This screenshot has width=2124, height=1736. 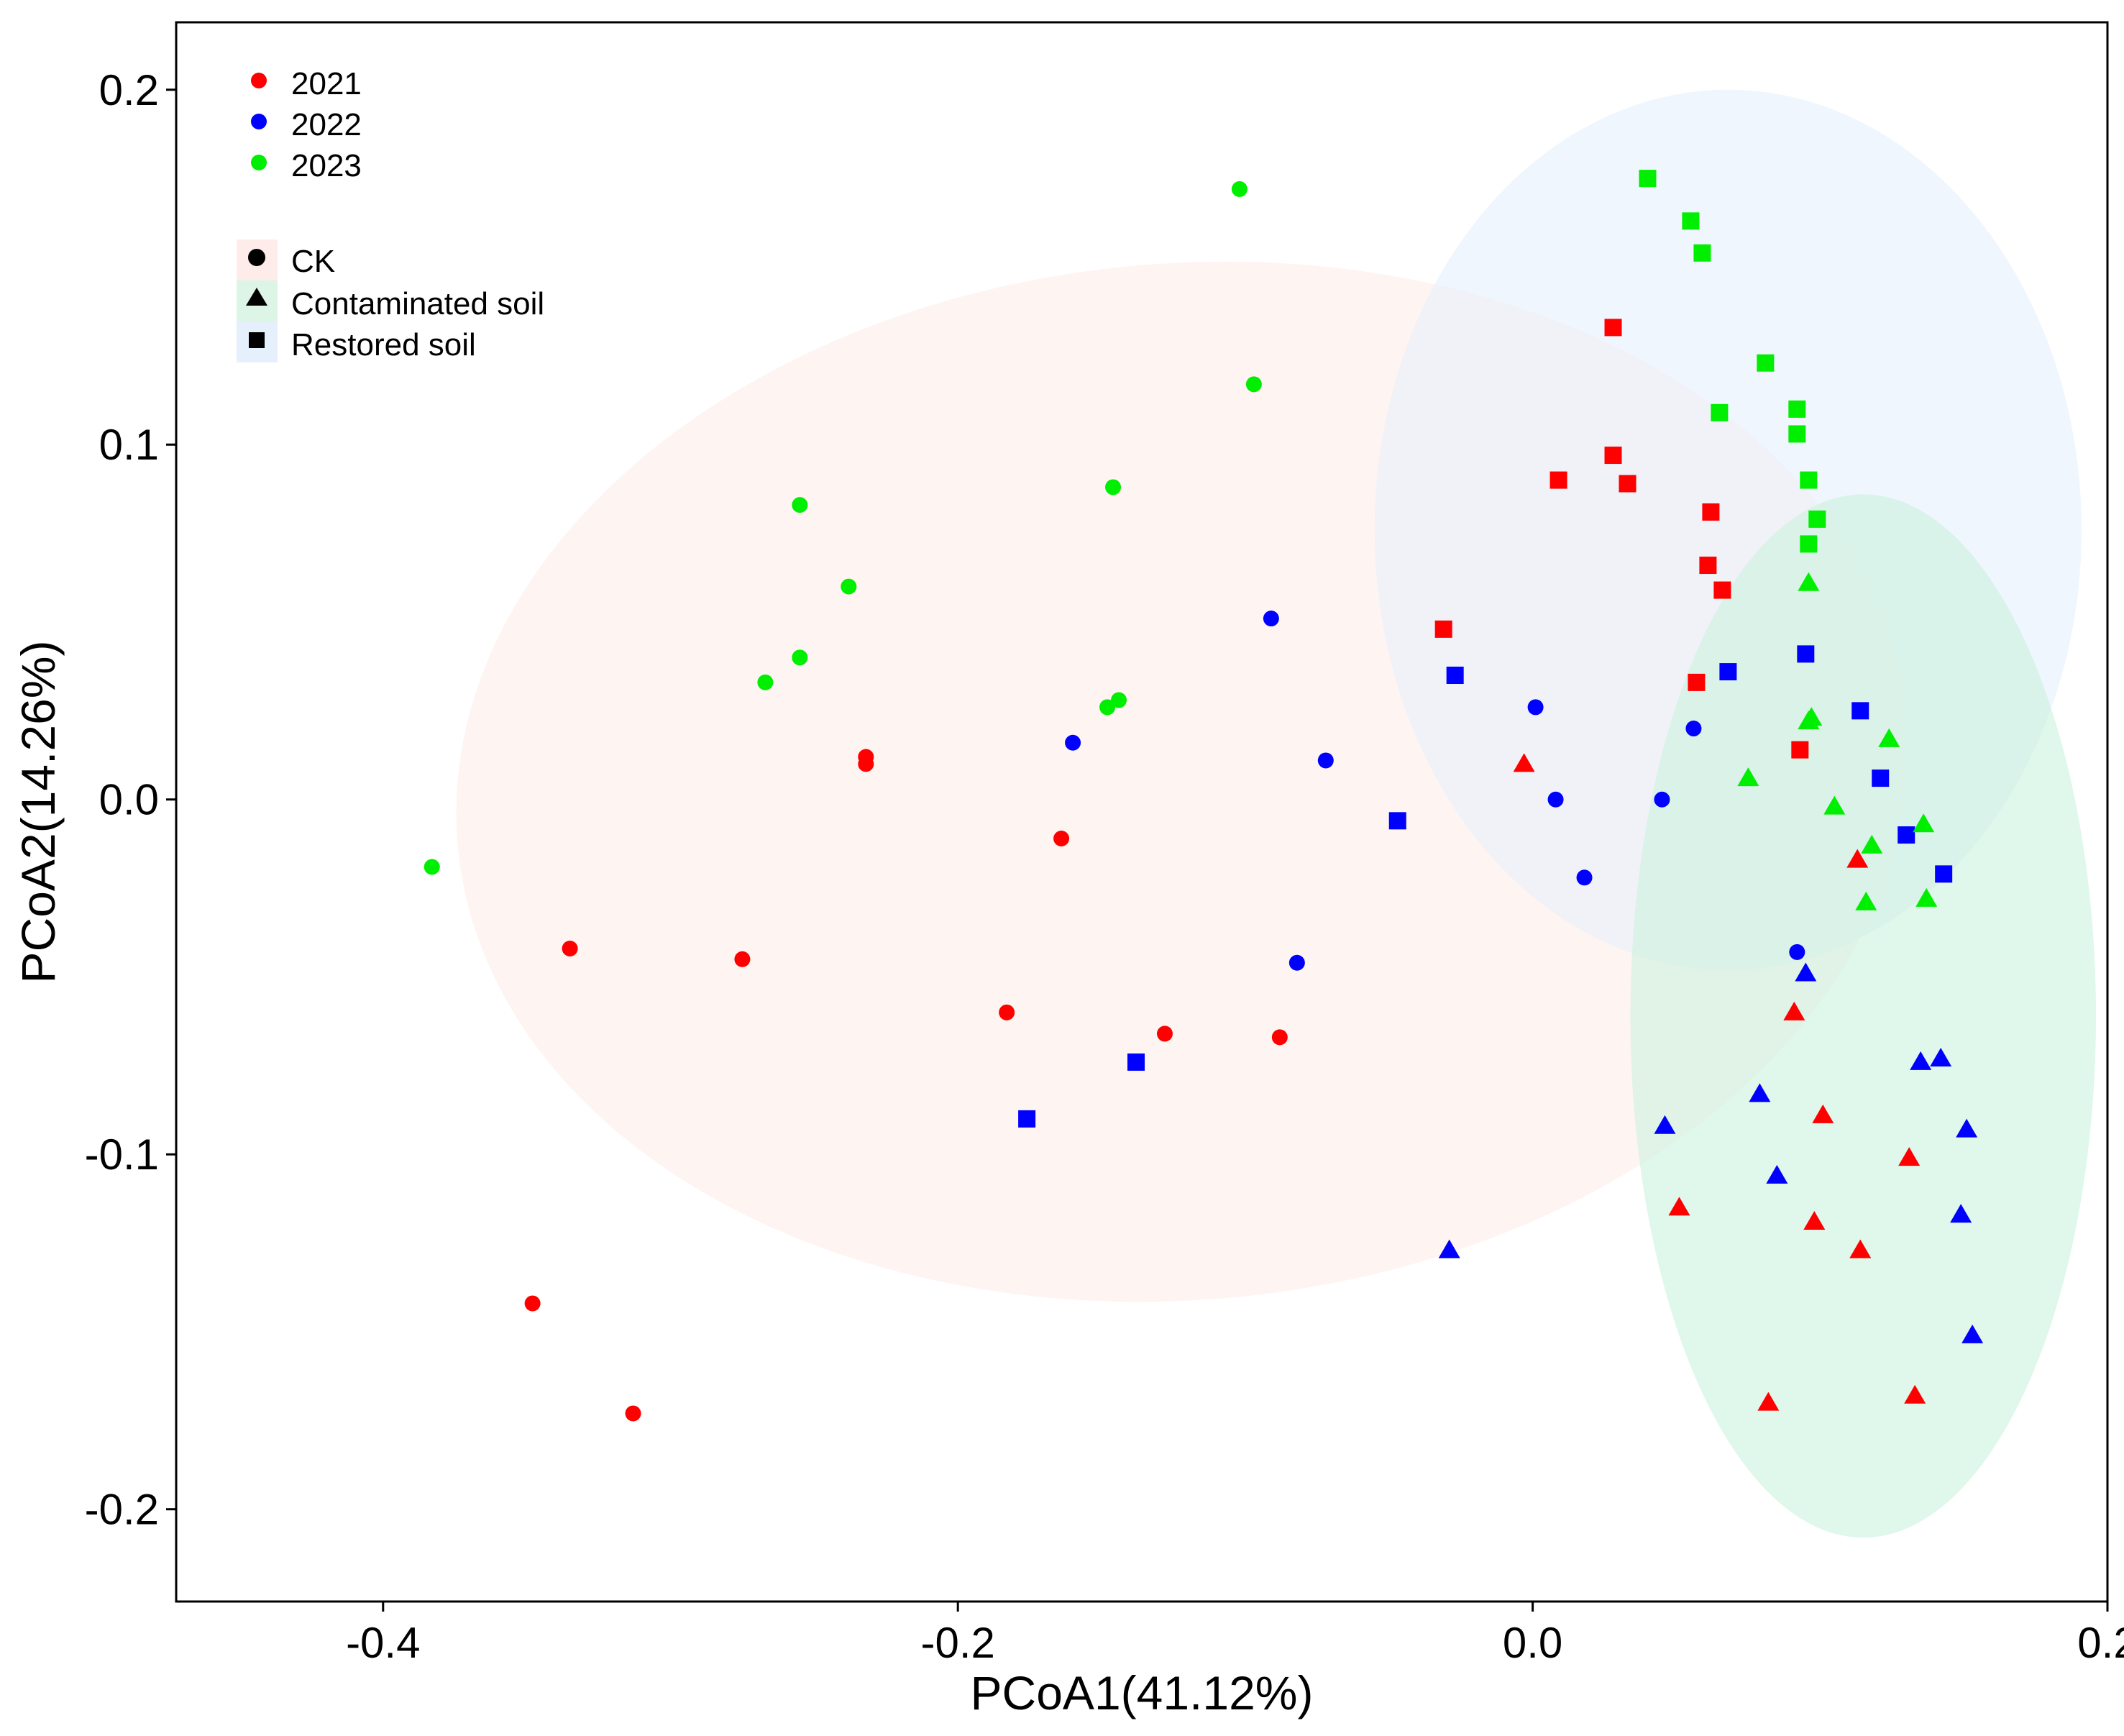 What do you see at coordinates (122, 1510) in the screenshot?
I see `y-tick-label: -0.2` at bounding box center [122, 1510].